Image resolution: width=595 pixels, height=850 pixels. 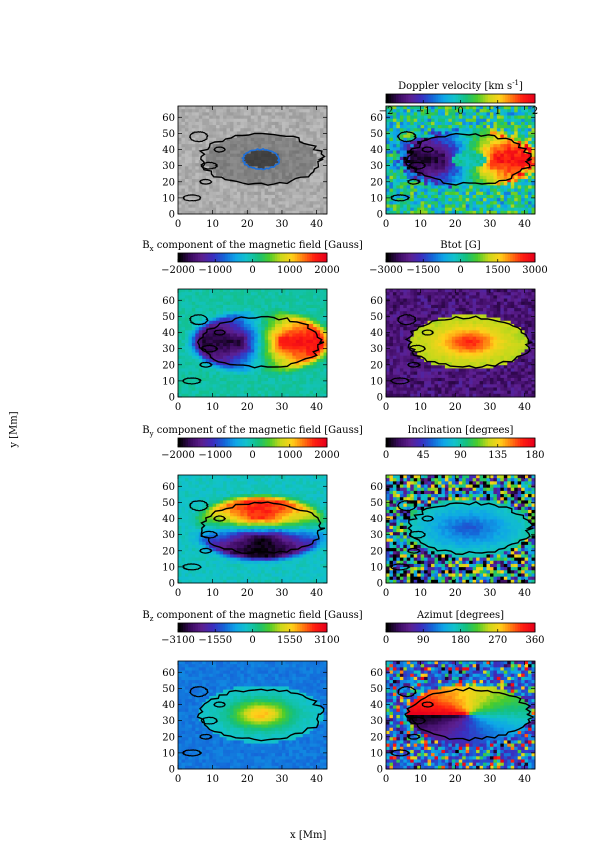 I want to click on pore-contour, so click(x=206, y=364).